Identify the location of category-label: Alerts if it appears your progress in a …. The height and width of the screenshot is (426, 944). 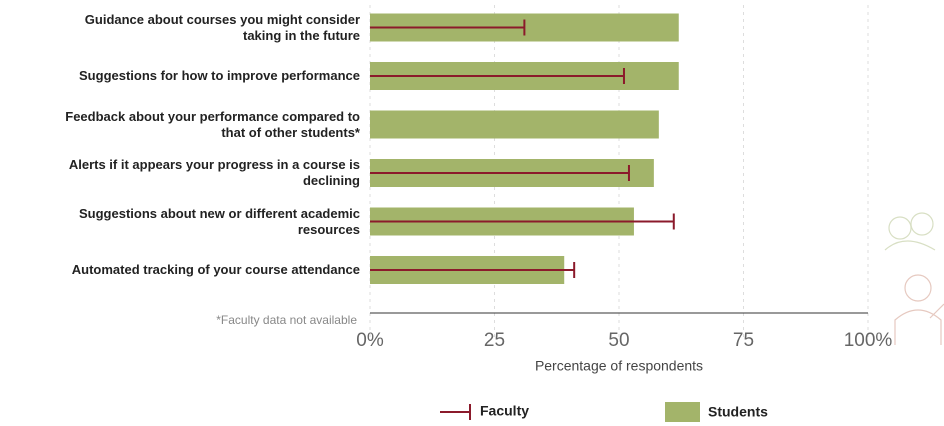
(214, 172).